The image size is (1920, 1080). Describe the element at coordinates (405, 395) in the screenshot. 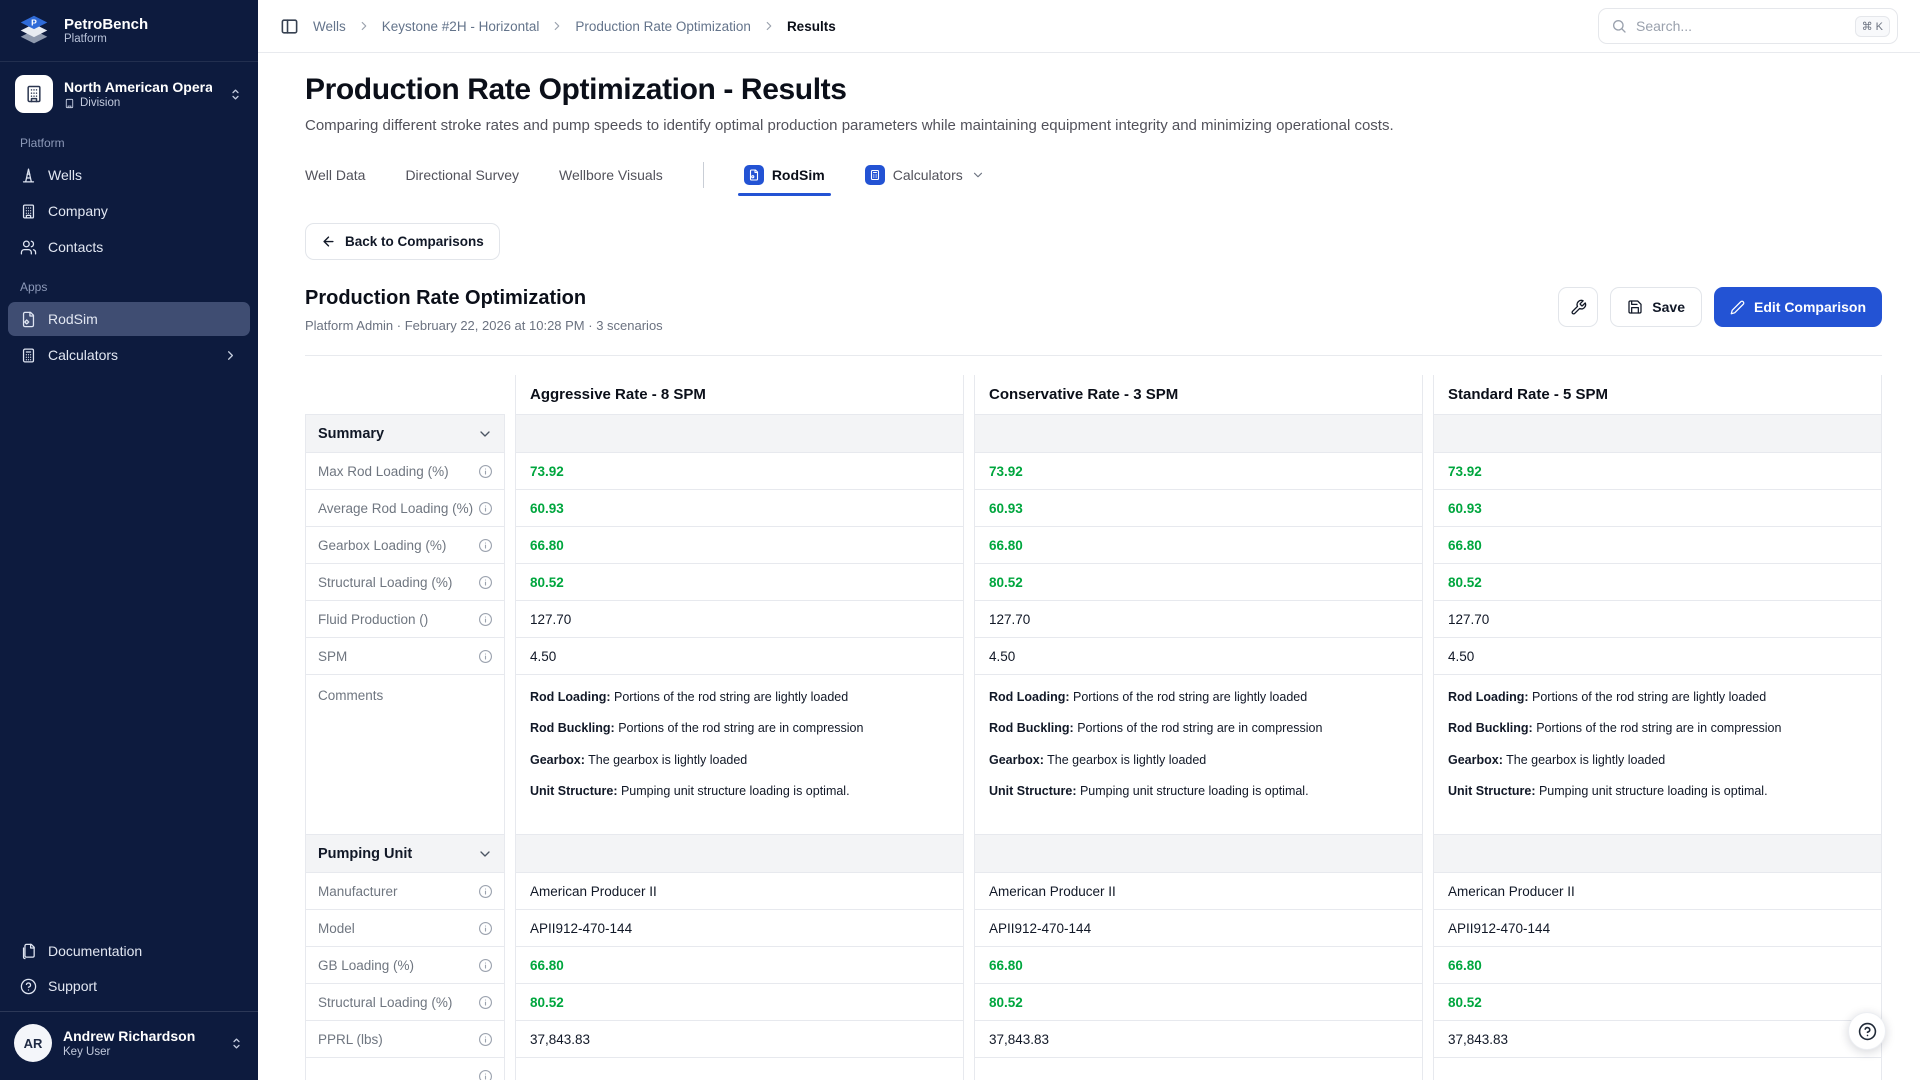

I see `table-corner-cell` at that location.